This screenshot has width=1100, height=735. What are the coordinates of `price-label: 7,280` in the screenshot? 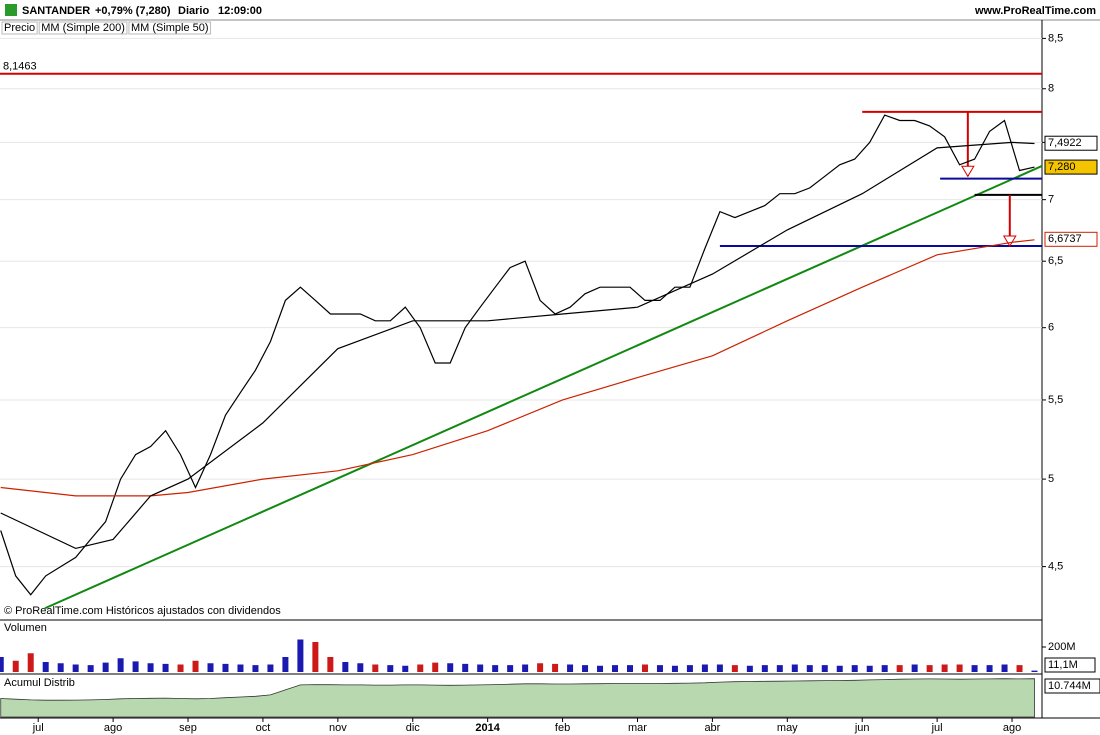 It's located at (1062, 167).